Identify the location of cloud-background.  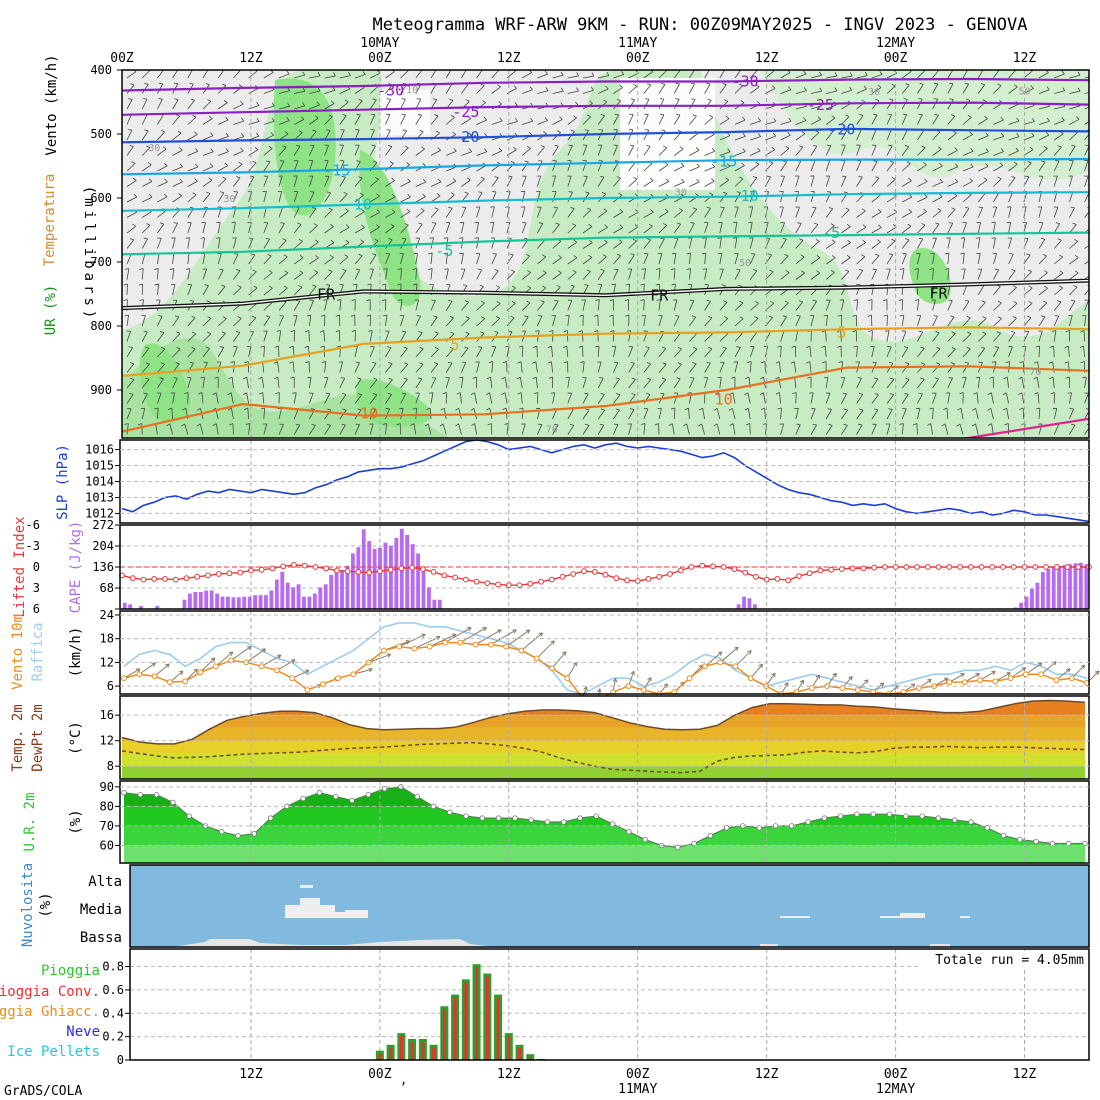
(609, 906).